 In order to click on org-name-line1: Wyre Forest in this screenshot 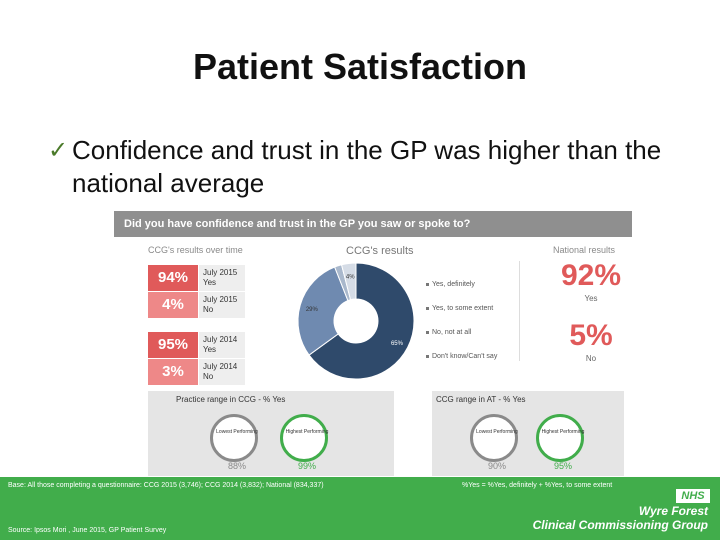, I will do `click(673, 511)`.